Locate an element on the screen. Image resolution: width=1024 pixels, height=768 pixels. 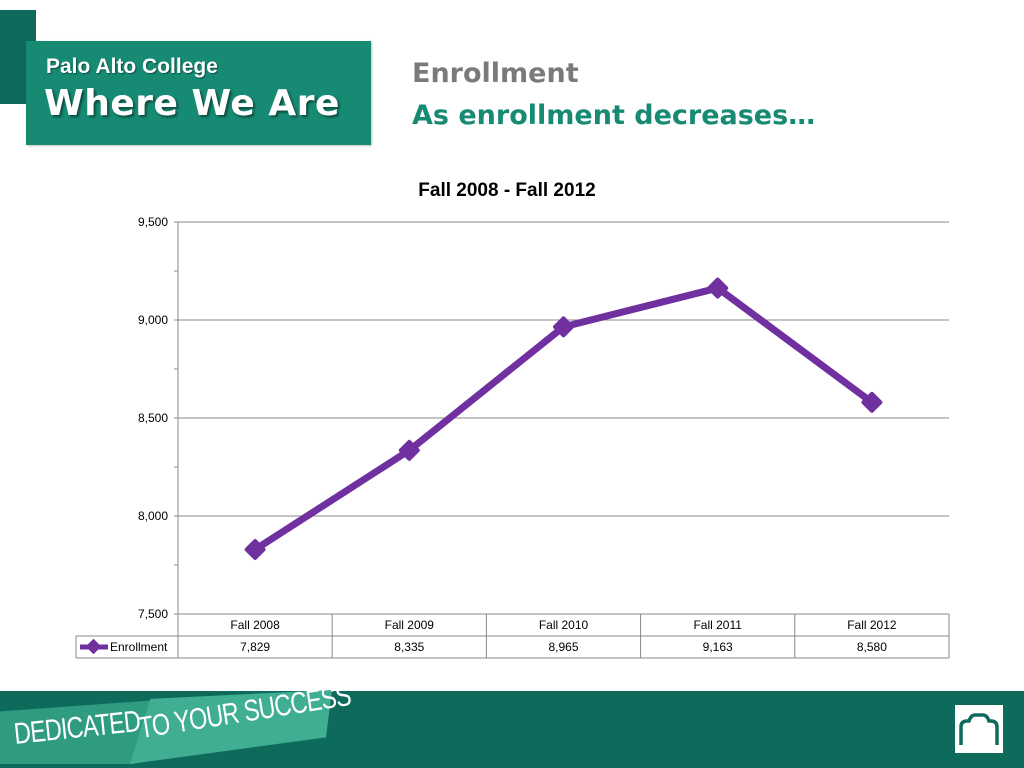
y-tick-label: 7,500 is located at coordinates (153, 614).